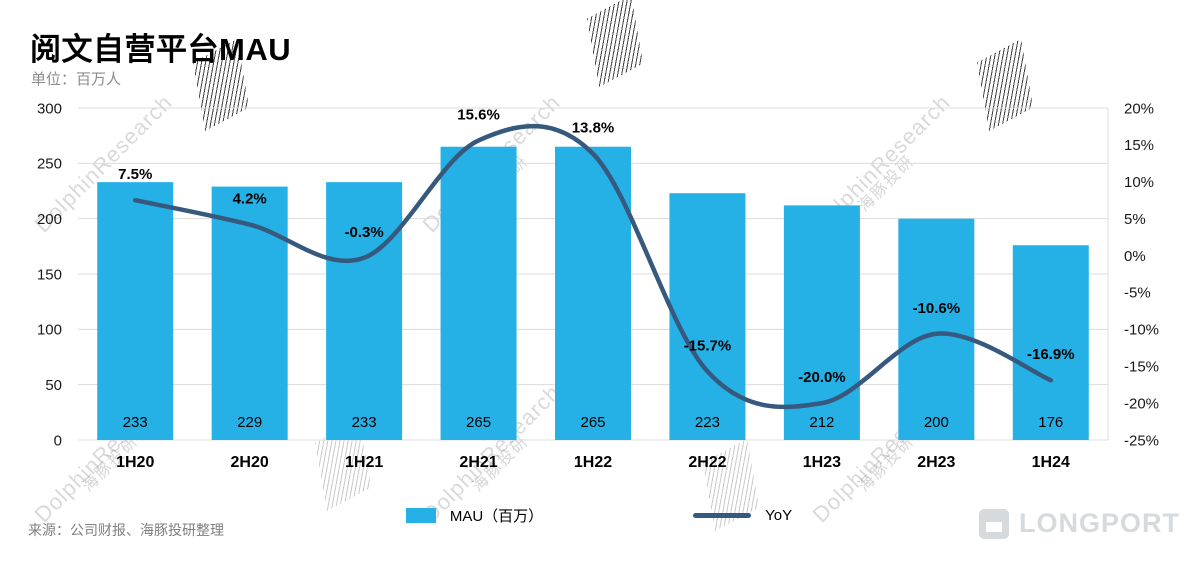  Describe the element at coordinates (1099, 523) in the screenshot. I see `longport-logo-text: LONGPORT` at that location.